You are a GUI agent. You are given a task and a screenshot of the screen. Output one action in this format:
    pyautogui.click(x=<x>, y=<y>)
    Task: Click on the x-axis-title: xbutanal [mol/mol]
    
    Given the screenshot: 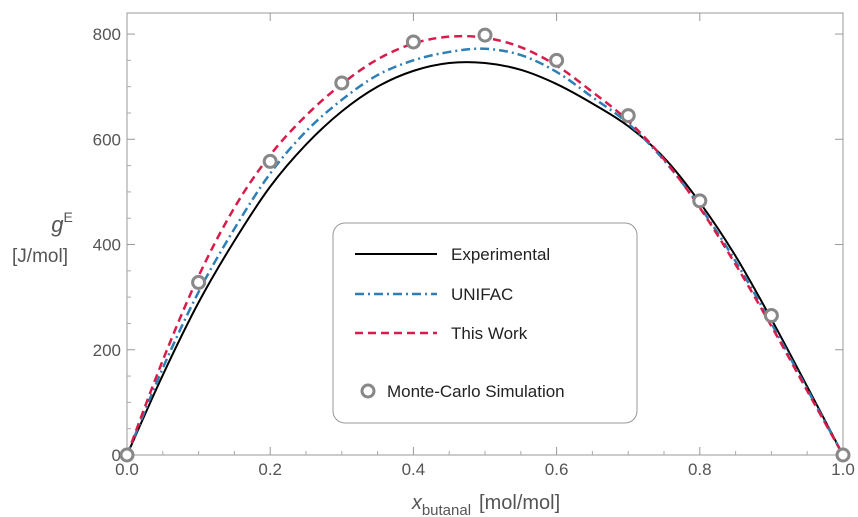 What is the action you would take?
    pyautogui.click(x=485, y=504)
    